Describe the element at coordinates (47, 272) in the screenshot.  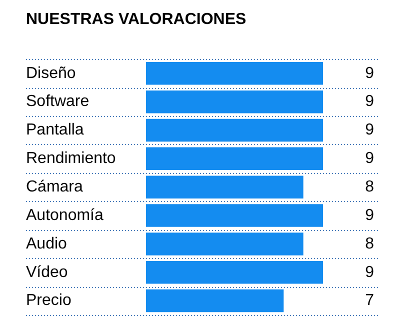
I see `y-tick-label: Vídeo` at that location.